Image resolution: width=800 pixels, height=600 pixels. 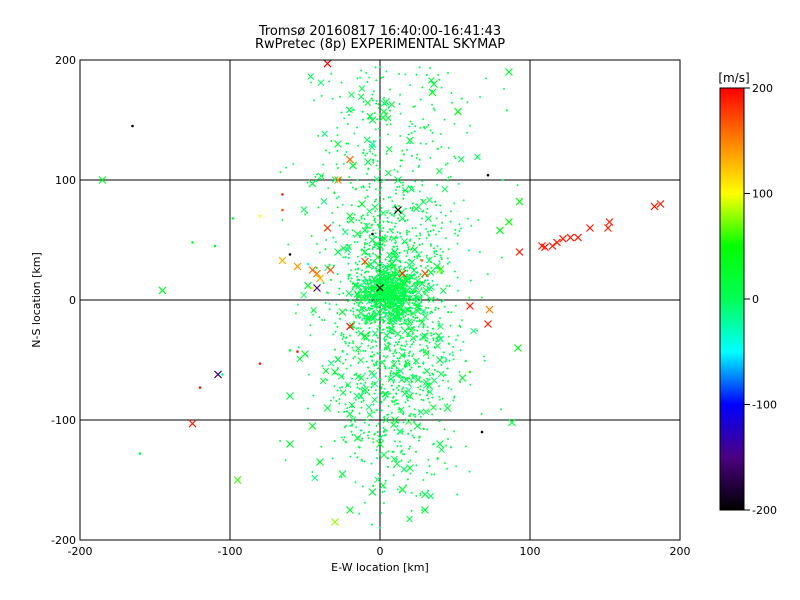 What do you see at coordinates (63, 420) in the screenshot?
I see `y-tick-label: -100` at bounding box center [63, 420].